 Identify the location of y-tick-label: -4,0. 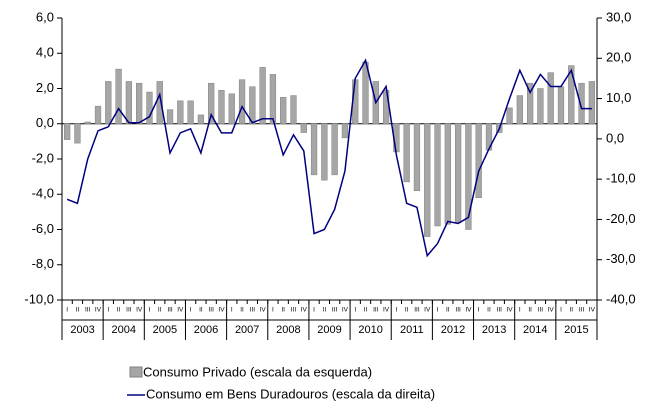
(43, 193).